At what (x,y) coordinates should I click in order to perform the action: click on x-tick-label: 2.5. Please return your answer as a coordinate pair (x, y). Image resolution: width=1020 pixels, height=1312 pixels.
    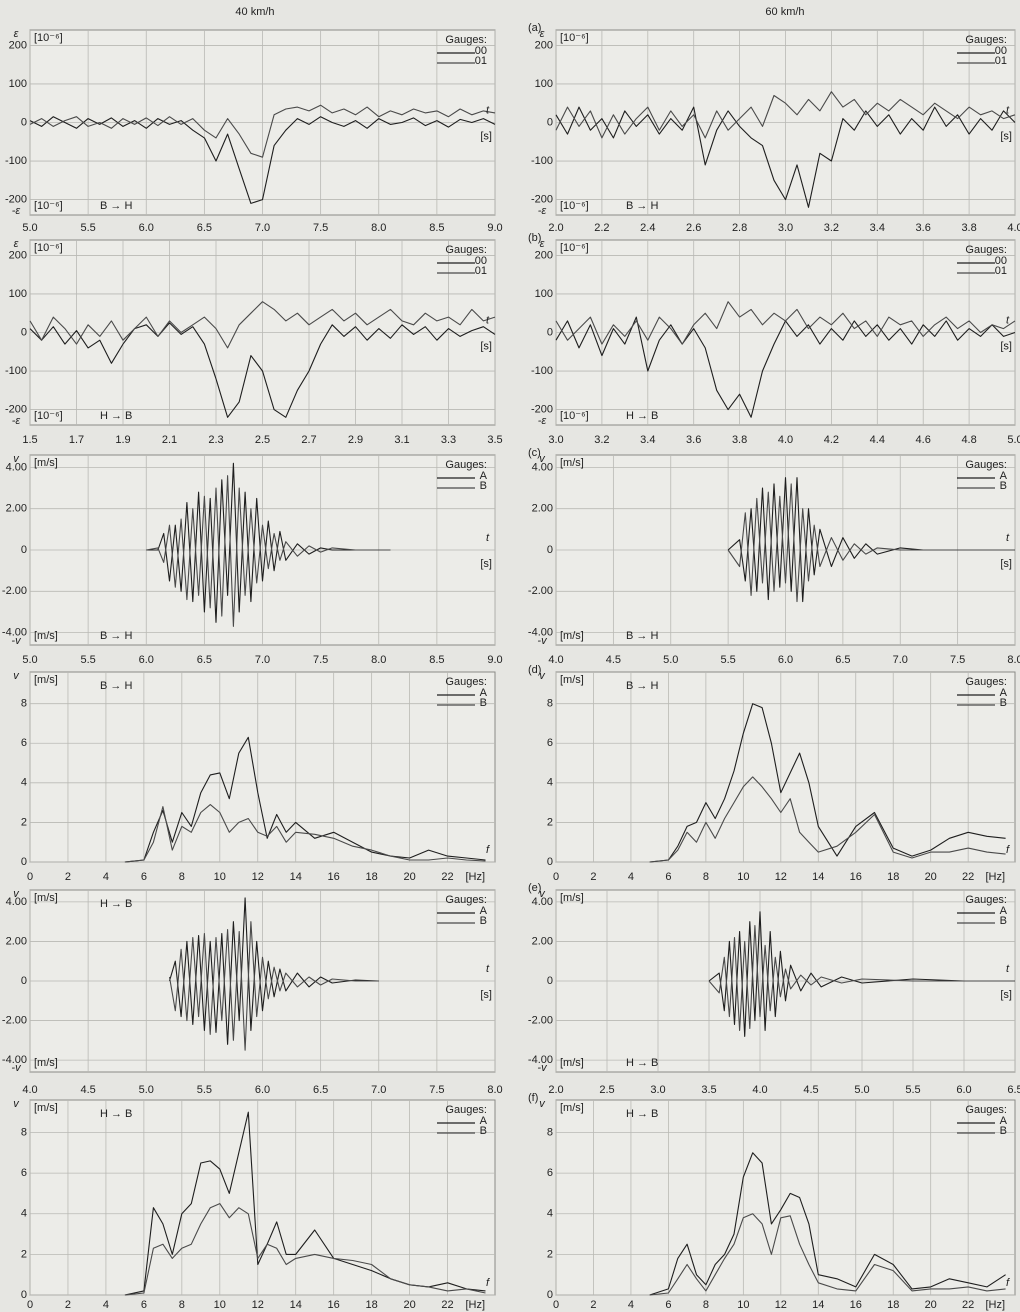
    Looking at the image, I should click on (262, 440).